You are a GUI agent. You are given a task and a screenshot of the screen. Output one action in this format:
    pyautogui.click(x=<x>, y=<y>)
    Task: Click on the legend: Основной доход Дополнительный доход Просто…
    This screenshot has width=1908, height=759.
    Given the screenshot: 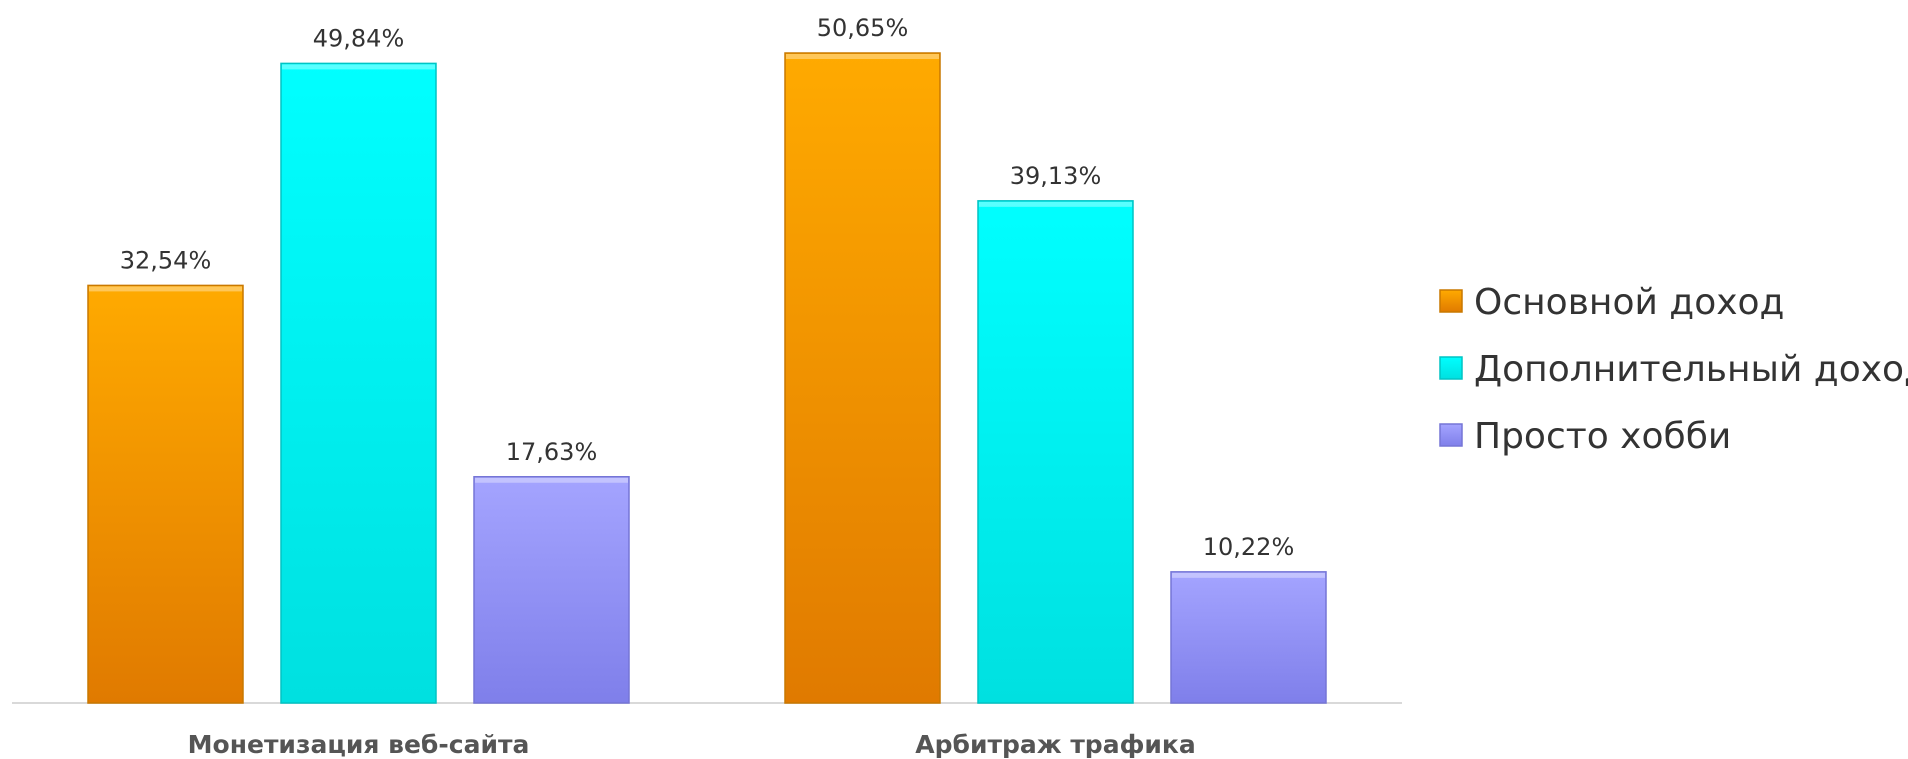 What is the action you would take?
    pyautogui.click(x=1673, y=369)
    